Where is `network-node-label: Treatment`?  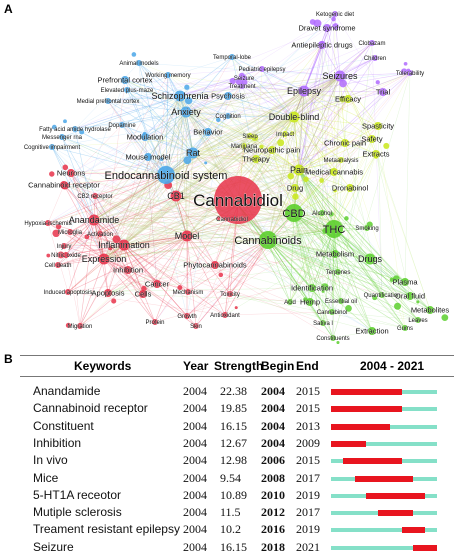
network-node-label: Treatment is located at coordinates (241, 87).